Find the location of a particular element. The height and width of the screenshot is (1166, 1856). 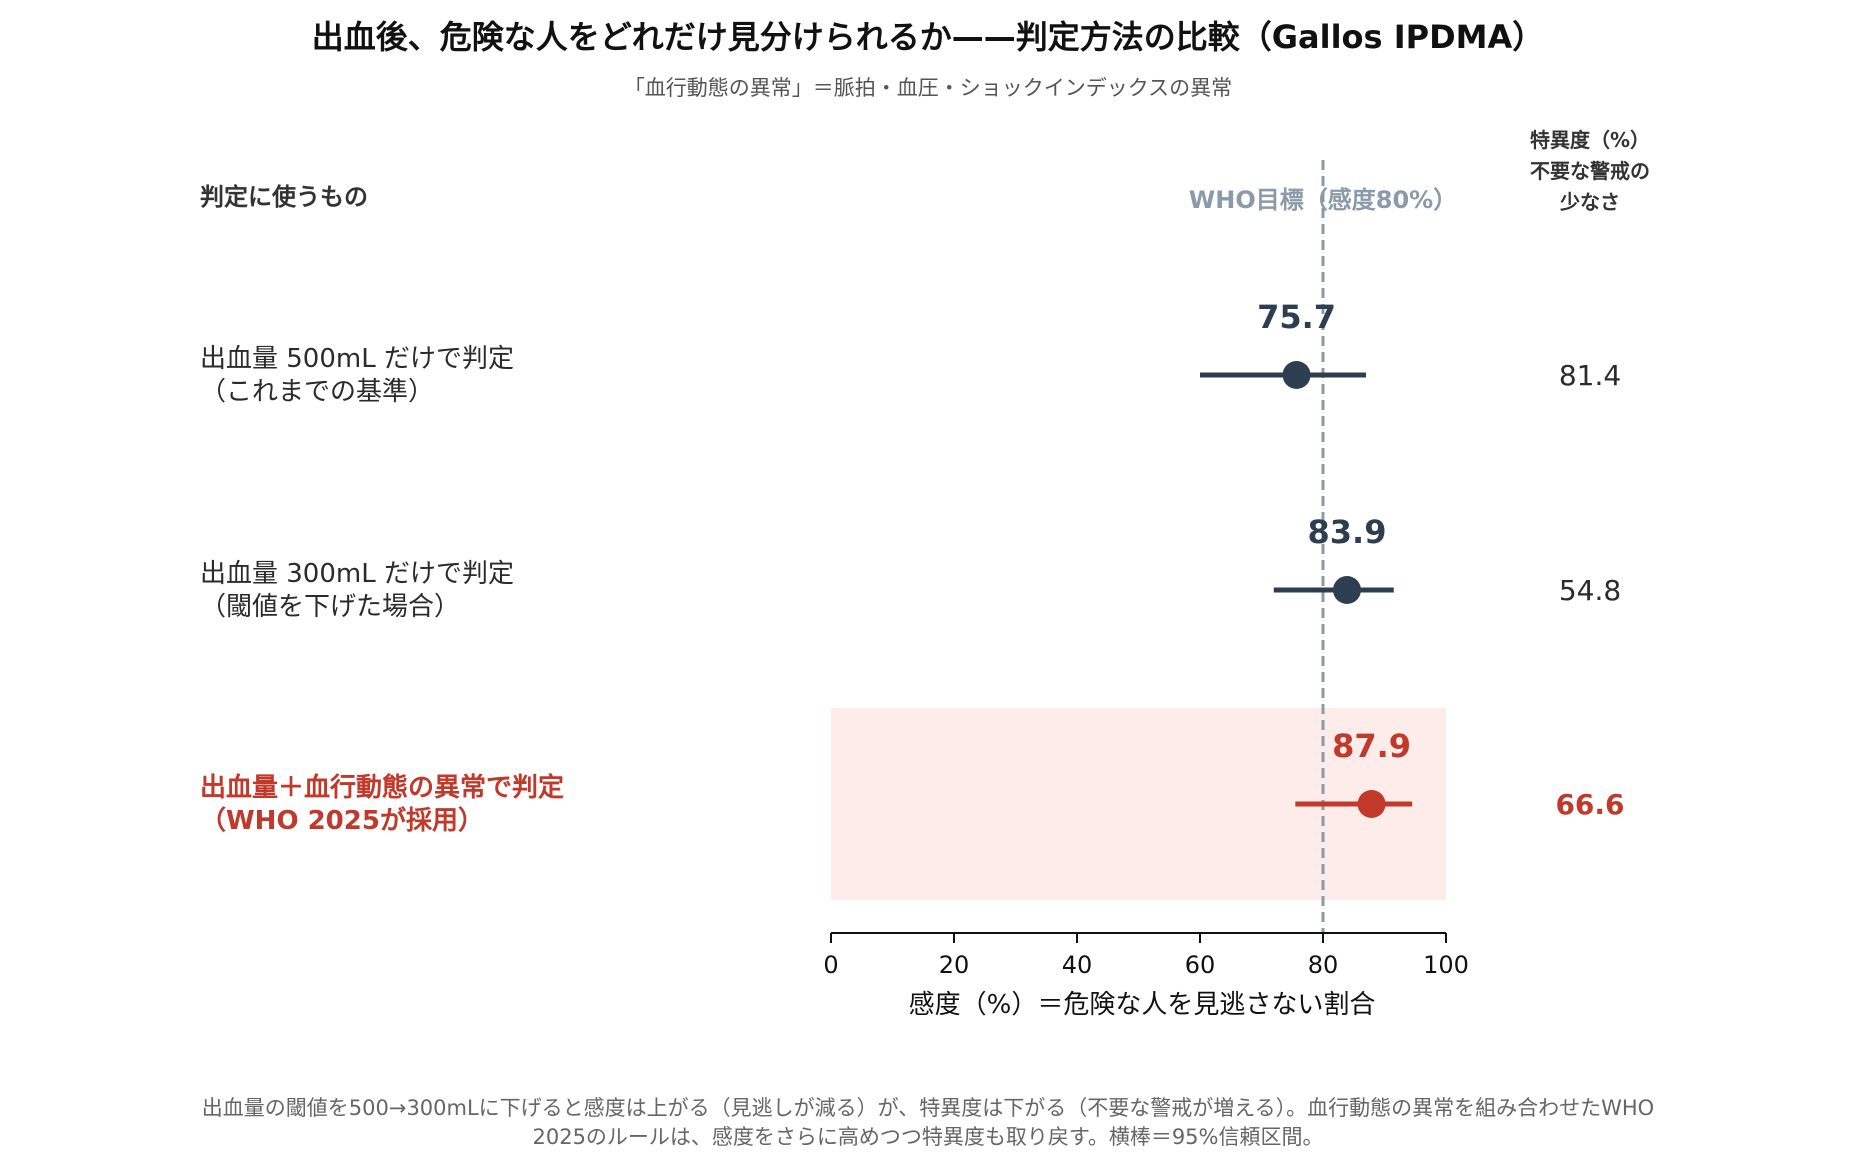

x-tick-label: 100 is located at coordinates (1446, 965).